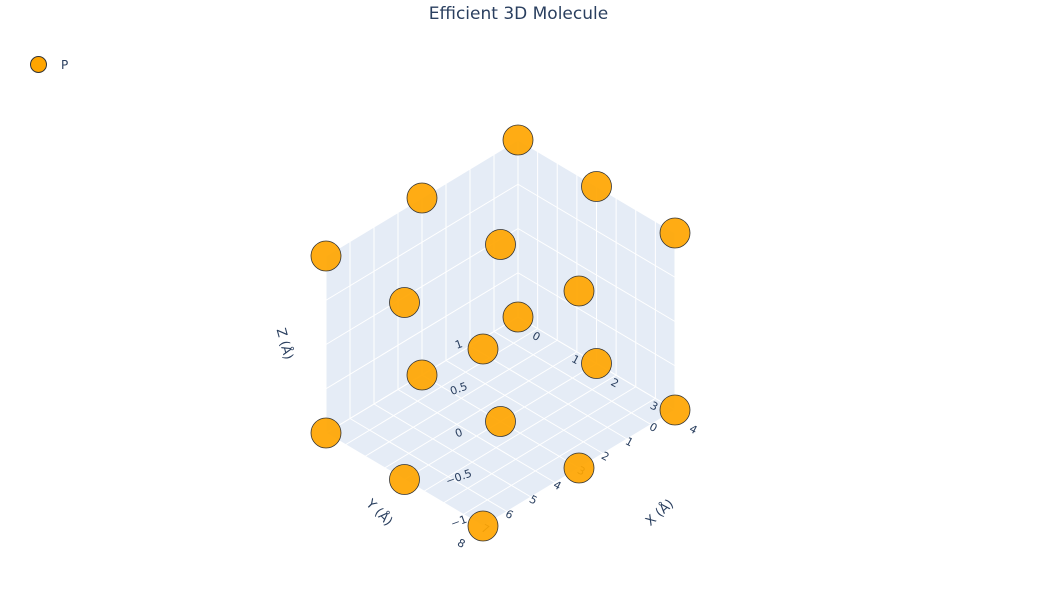 The height and width of the screenshot is (600, 1037). I want to click on y-axis-title: Y (Å), so click(379, 512).